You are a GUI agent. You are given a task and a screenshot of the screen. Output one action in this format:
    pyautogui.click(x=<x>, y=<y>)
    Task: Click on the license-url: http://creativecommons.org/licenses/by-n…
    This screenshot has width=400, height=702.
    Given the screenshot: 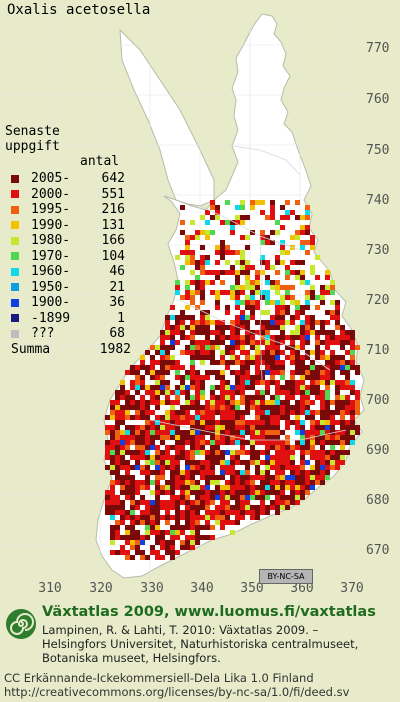 What is the action you would take?
    pyautogui.click(x=177, y=692)
    